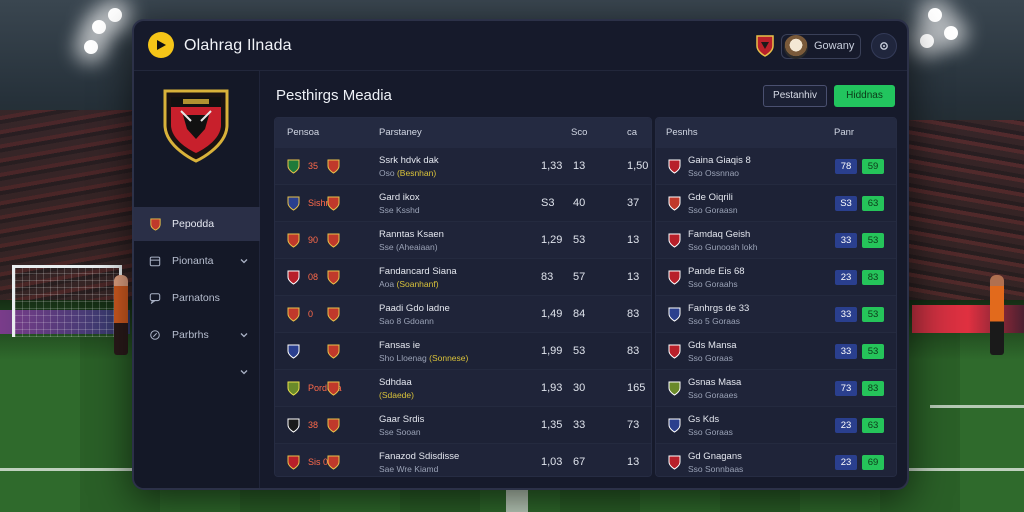  Describe the element at coordinates (776, 277) in the screenshot. I see `table-row: Pande Eis 68 Sso Goraahs 23 83` at that location.